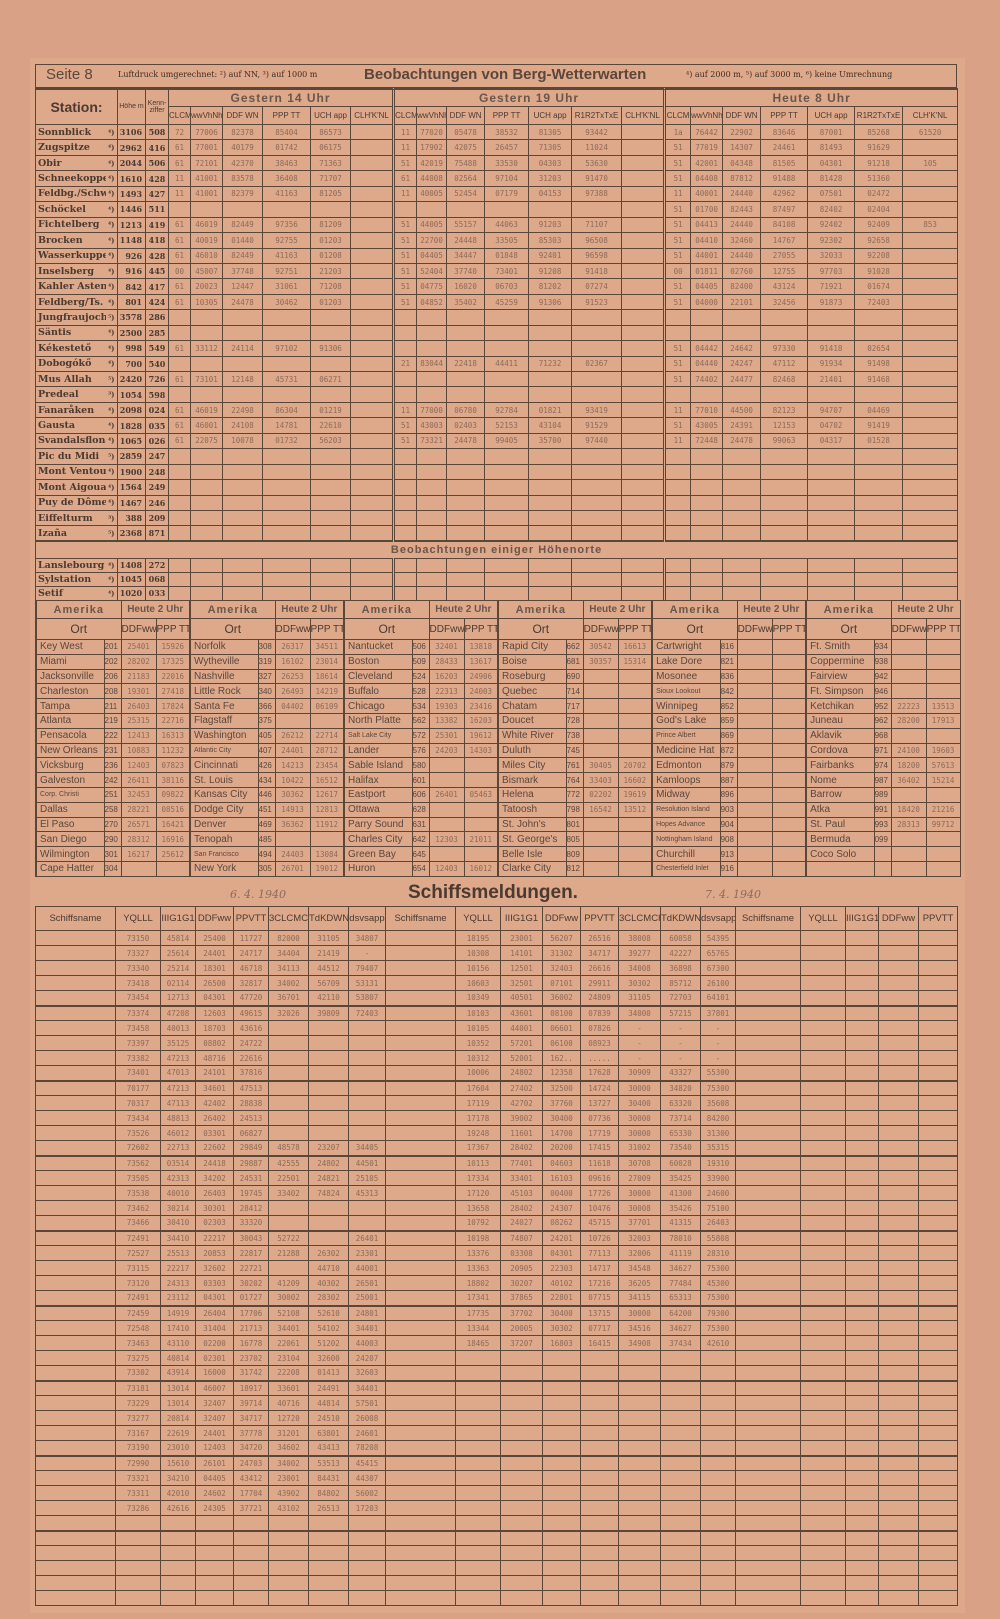  What do you see at coordinates (639, 1223) in the screenshot?
I see `ship-value: 37701` at bounding box center [639, 1223].